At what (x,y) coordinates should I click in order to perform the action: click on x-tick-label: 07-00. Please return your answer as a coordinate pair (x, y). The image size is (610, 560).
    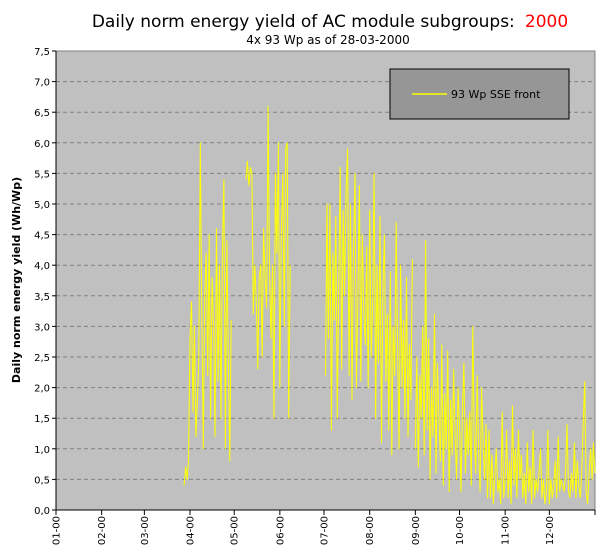
    Looking at the image, I should click on (325, 530).